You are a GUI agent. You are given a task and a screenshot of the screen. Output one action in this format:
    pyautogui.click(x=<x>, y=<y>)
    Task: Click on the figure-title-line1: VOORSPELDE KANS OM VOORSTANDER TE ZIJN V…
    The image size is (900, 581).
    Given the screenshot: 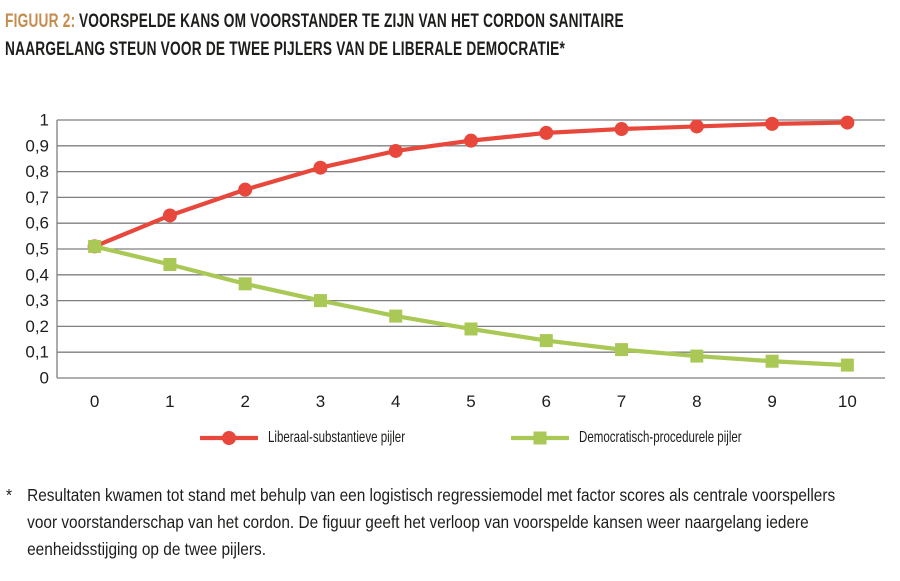 What is the action you would take?
    pyautogui.click(x=351, y=21)
    